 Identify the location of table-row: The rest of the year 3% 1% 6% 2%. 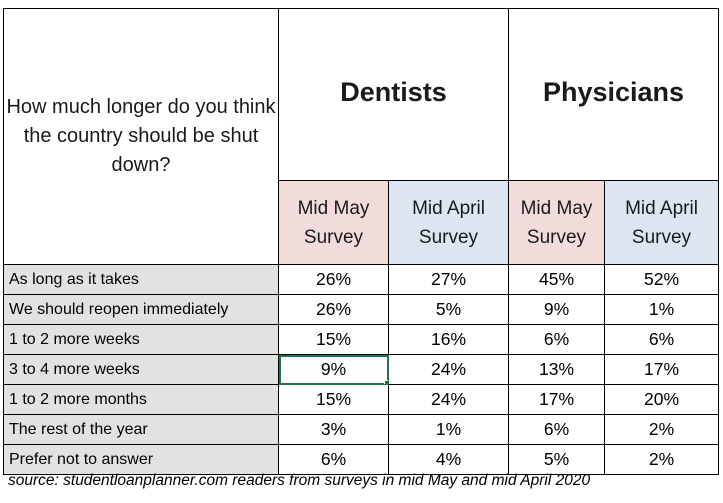
(361, 429).